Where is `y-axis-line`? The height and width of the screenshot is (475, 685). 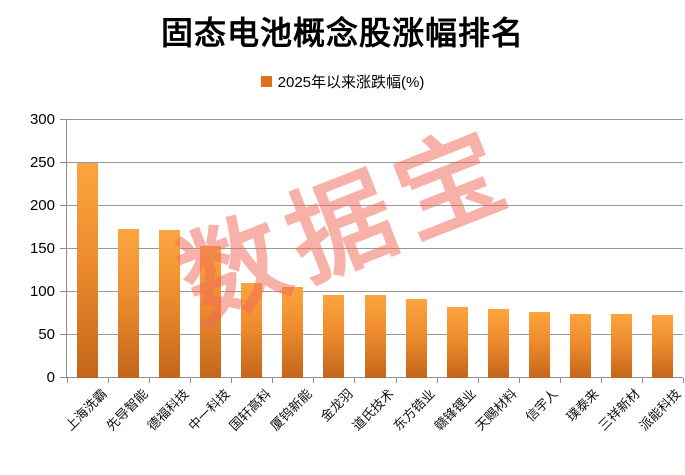
y-axis-line is located at coordinates (66, 249).